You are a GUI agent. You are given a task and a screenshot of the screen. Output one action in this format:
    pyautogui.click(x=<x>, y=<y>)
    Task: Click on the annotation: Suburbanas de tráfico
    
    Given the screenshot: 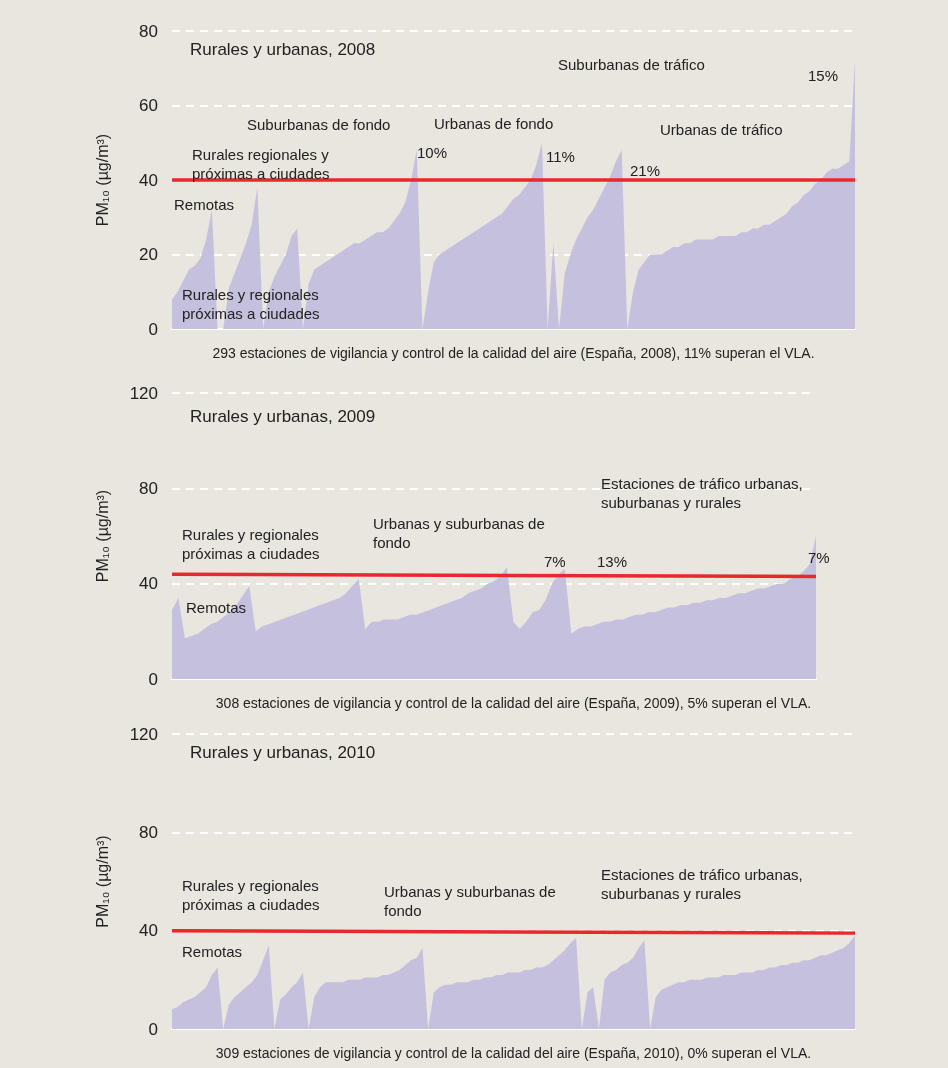 What is the action you would take?
    pyautogui.click(x=631, y=64)
    